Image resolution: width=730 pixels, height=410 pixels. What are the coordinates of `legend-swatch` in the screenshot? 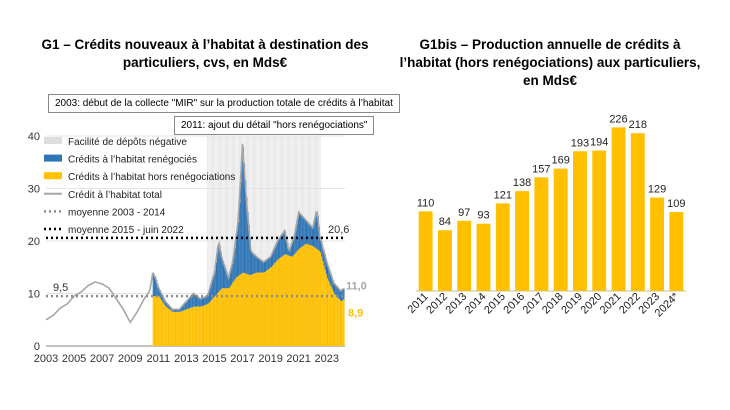 It's located at (53, 176).